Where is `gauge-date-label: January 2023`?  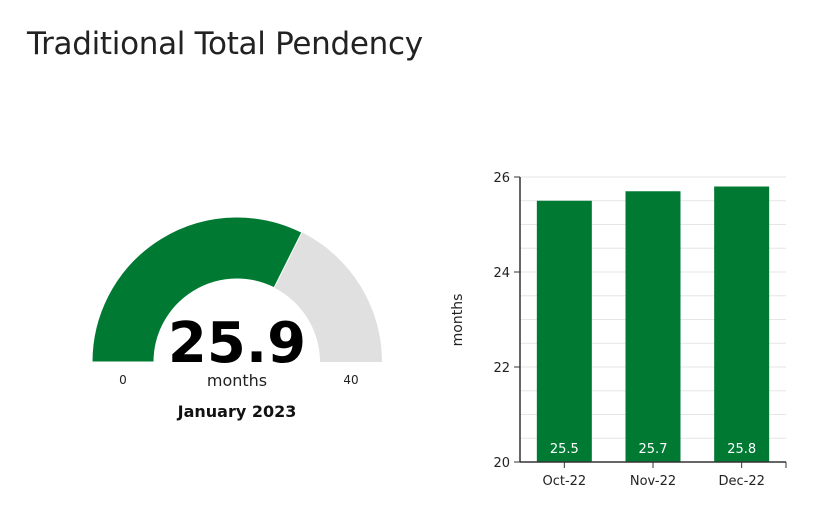
gauge-date-label: January 2023 is located at coordinates (237, 411).